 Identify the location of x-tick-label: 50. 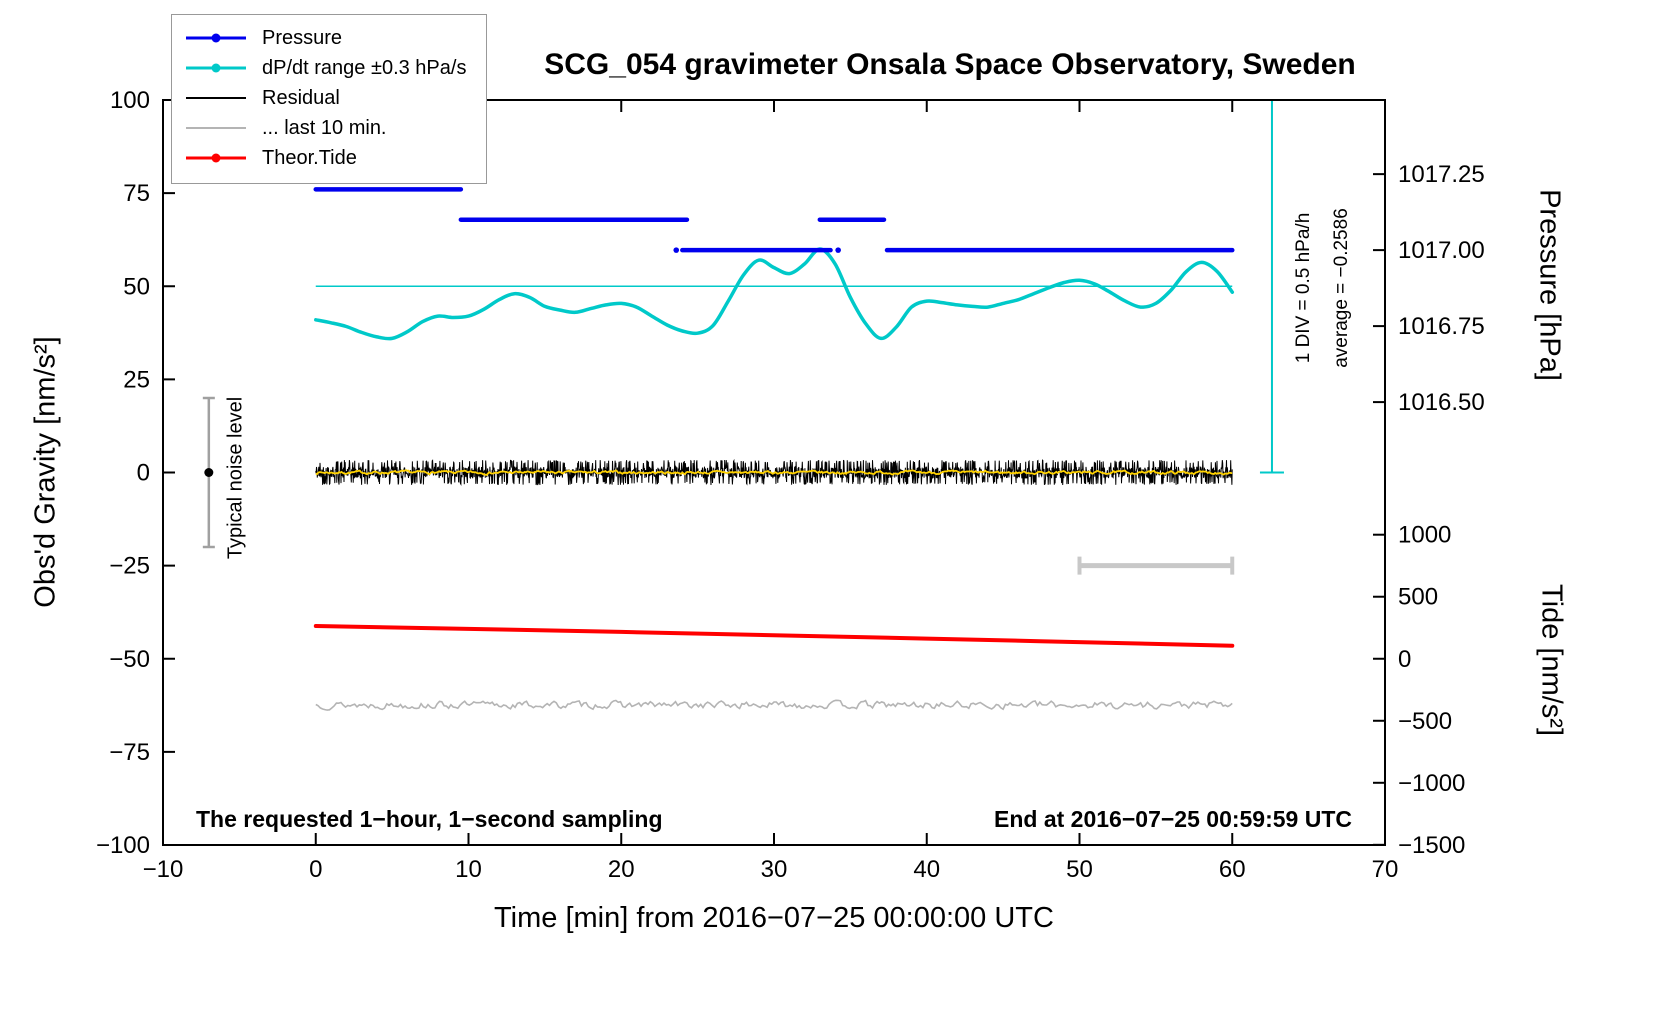
(1079, 869).